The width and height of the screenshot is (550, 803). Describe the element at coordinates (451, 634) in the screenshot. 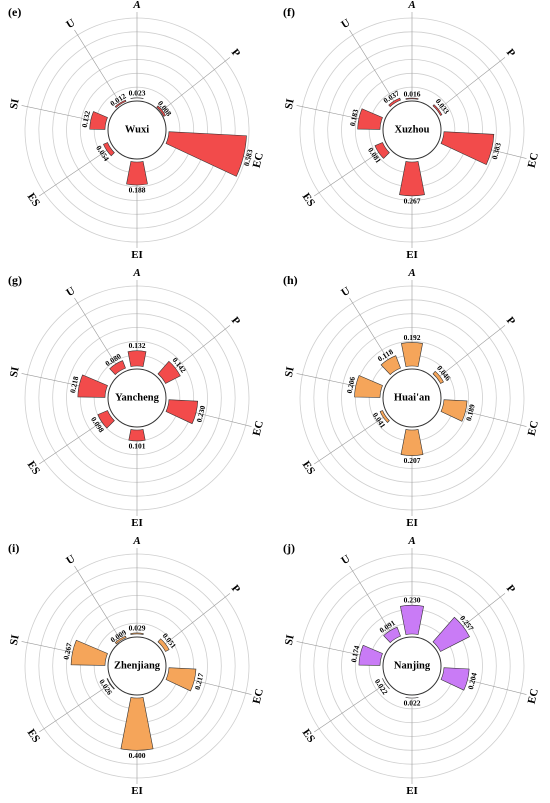

I see `bar-nanjing-p` at that location.